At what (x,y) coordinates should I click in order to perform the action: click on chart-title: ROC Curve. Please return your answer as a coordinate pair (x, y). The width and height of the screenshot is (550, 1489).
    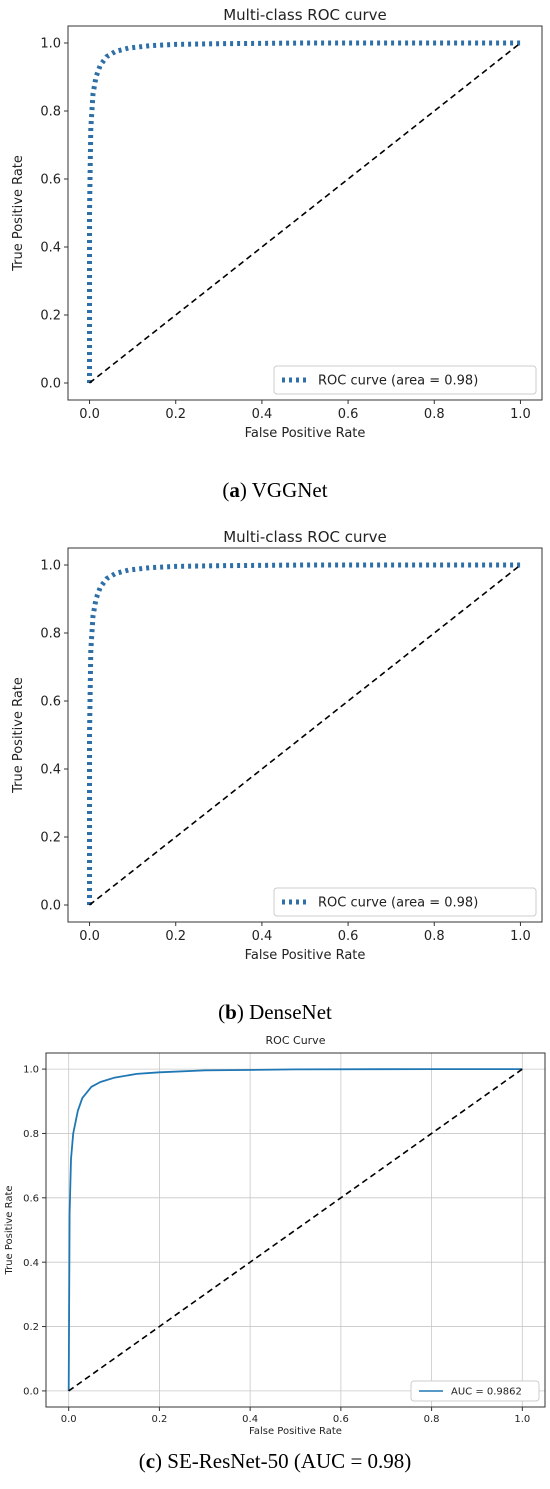
    Looking at the image, I should click on (296, 1040).